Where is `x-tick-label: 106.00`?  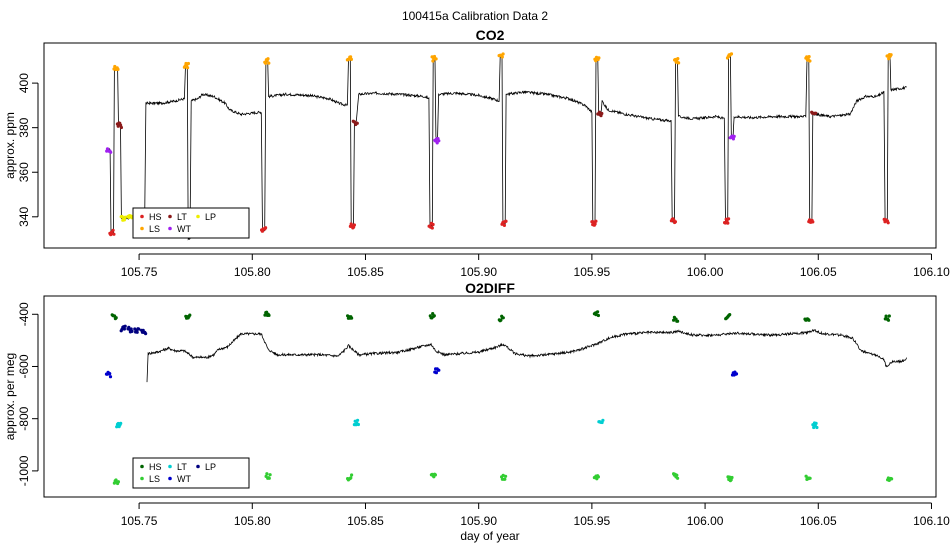 x-tick-label: 106.00 is located at coordinates (705, 521).